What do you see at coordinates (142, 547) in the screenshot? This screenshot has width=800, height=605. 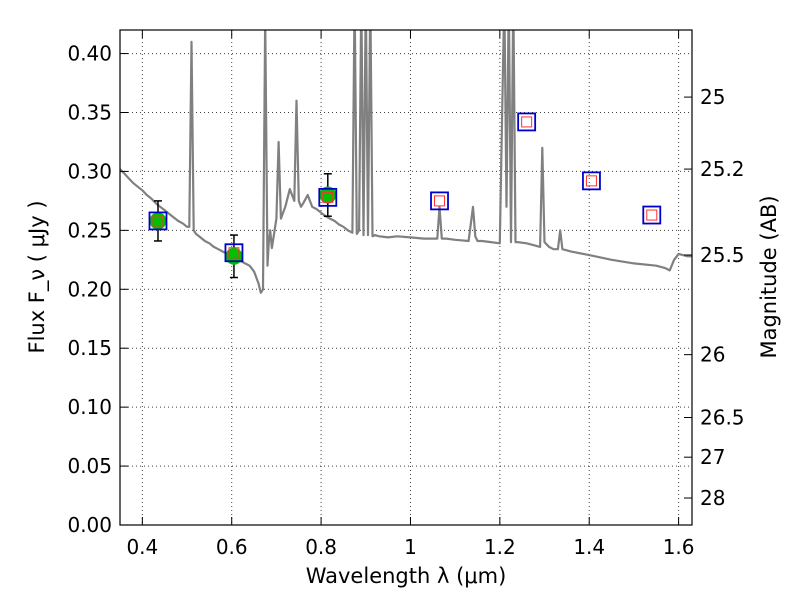 I see `x-tick-label: 0.4` at bounding box center [142, 547].